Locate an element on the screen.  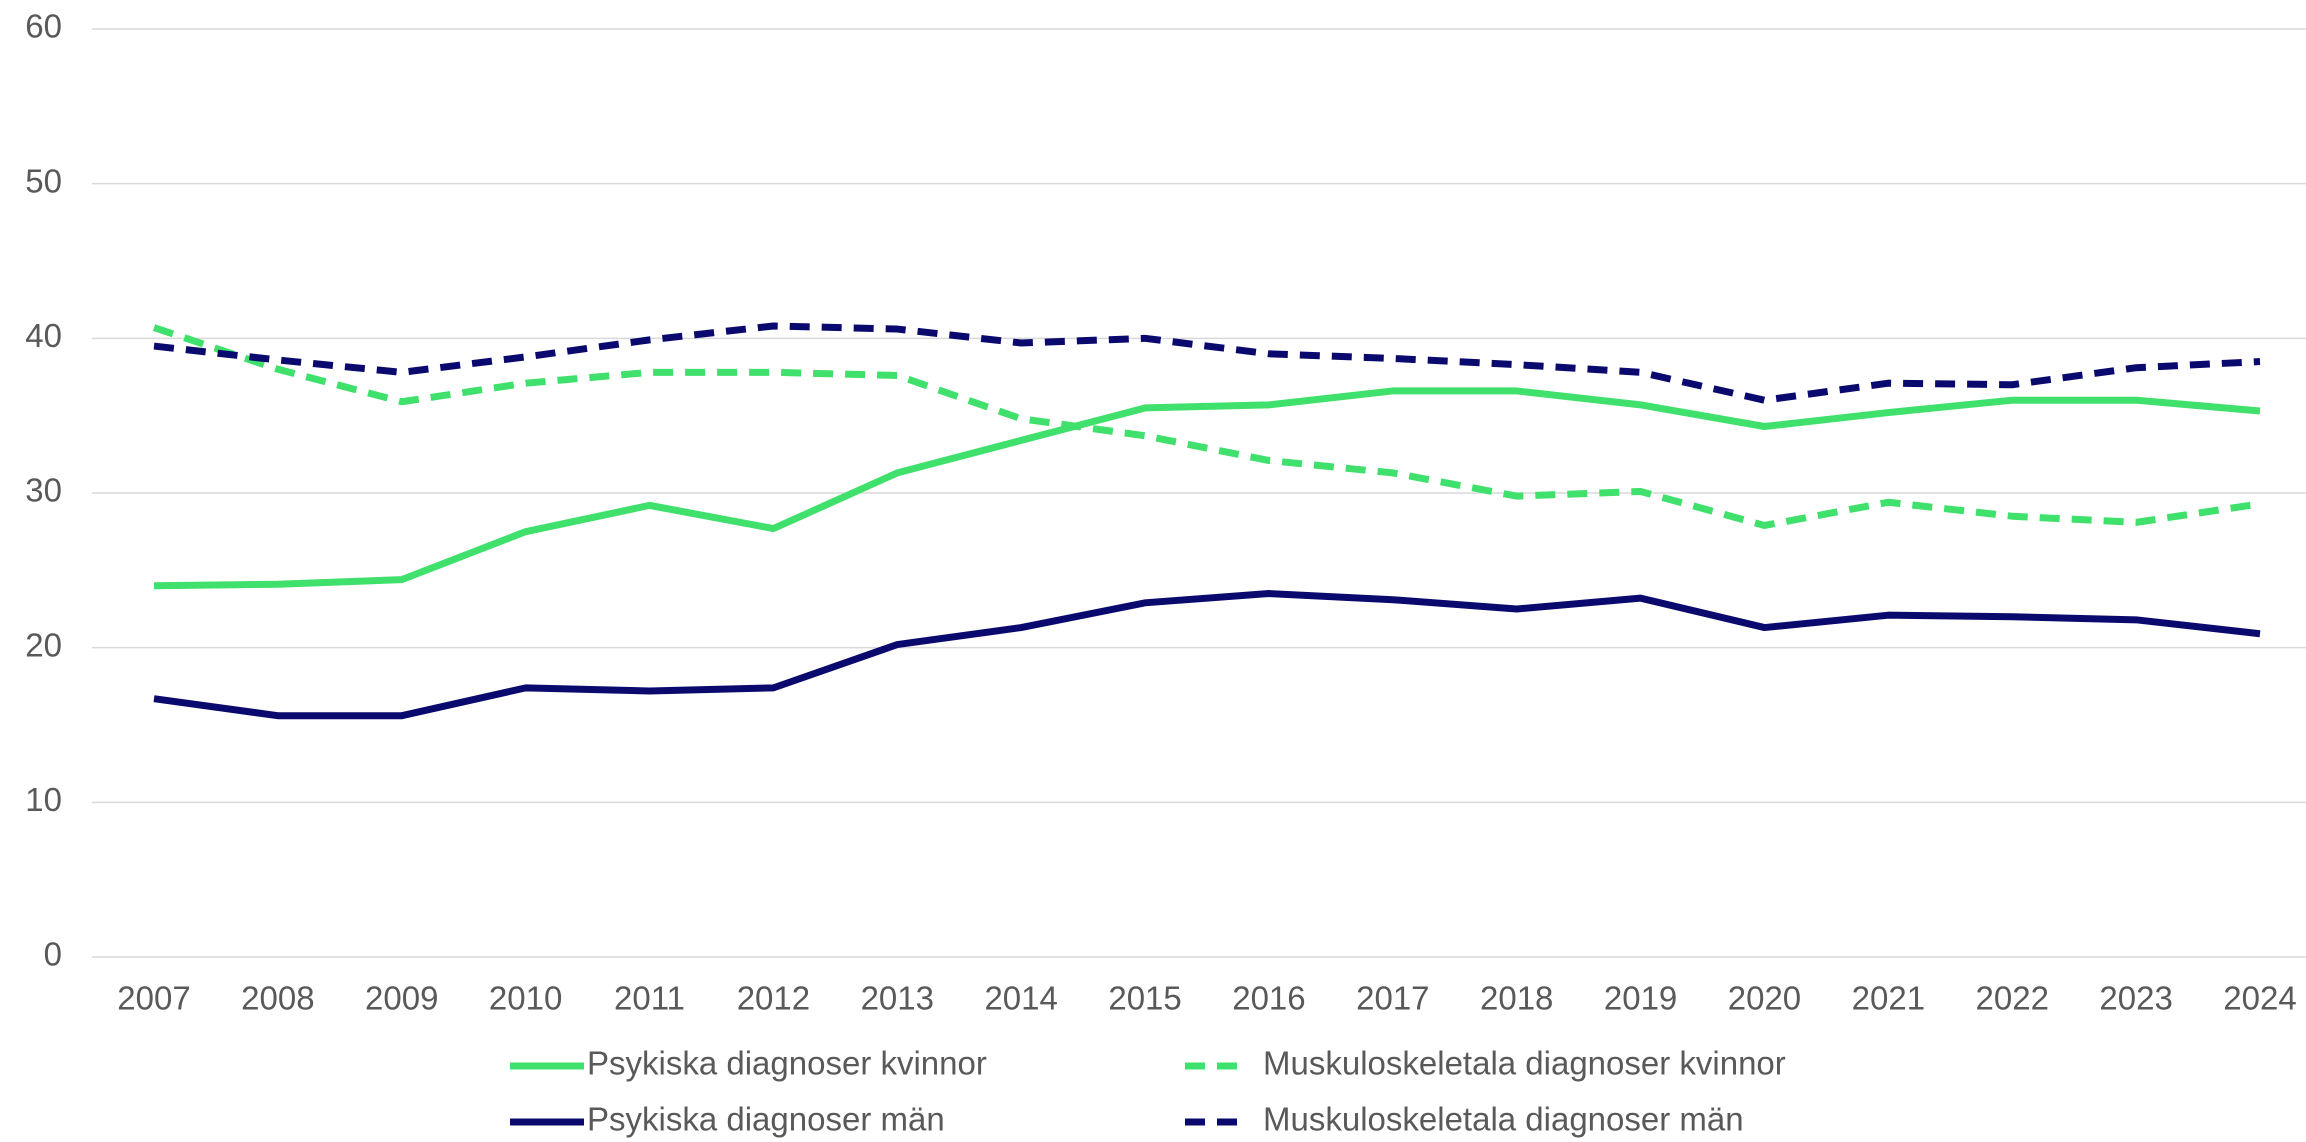
legend-label: Psykiska diagnoser män is located at coordinates (766, 1119).